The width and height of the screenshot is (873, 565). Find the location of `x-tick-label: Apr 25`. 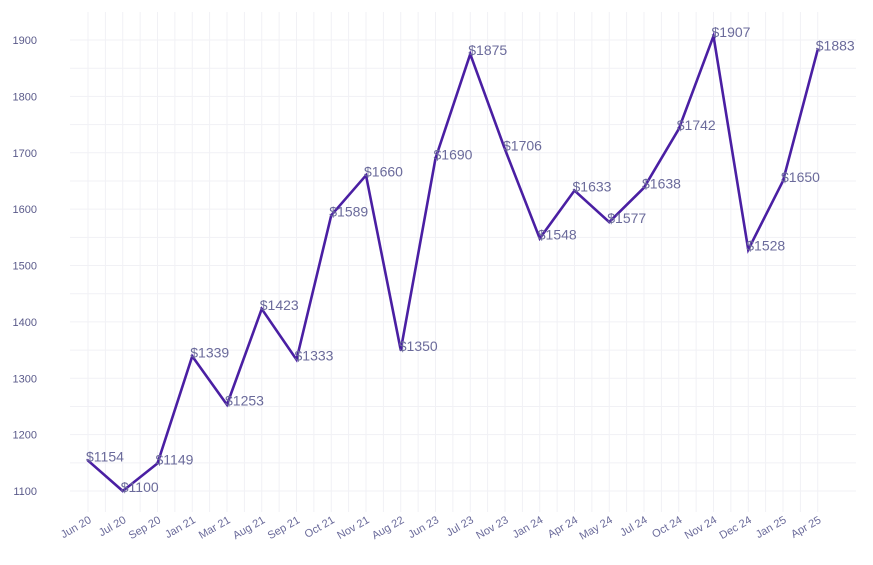

x-tick-label: Apr 25 is located at coordinates (806, 527).